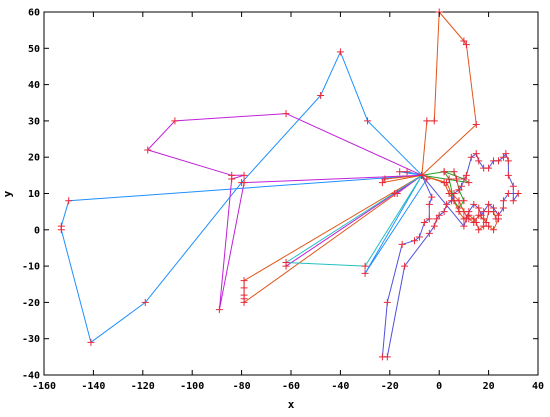 Image resolution: width=550 pixels, height=417 pixels. Describe the element at coordinates (34, 158) in the screenshot. I see `y-tick-label: 20` at that location.